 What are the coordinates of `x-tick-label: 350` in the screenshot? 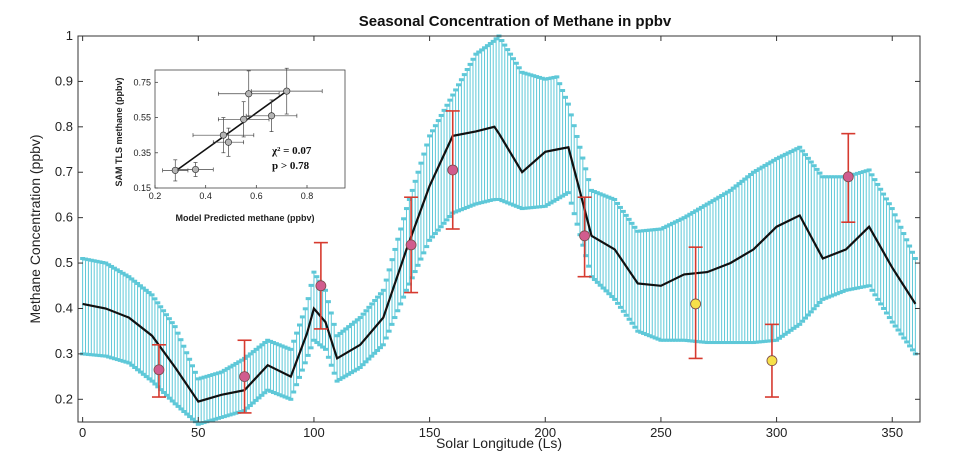 It's located at (892, 432).